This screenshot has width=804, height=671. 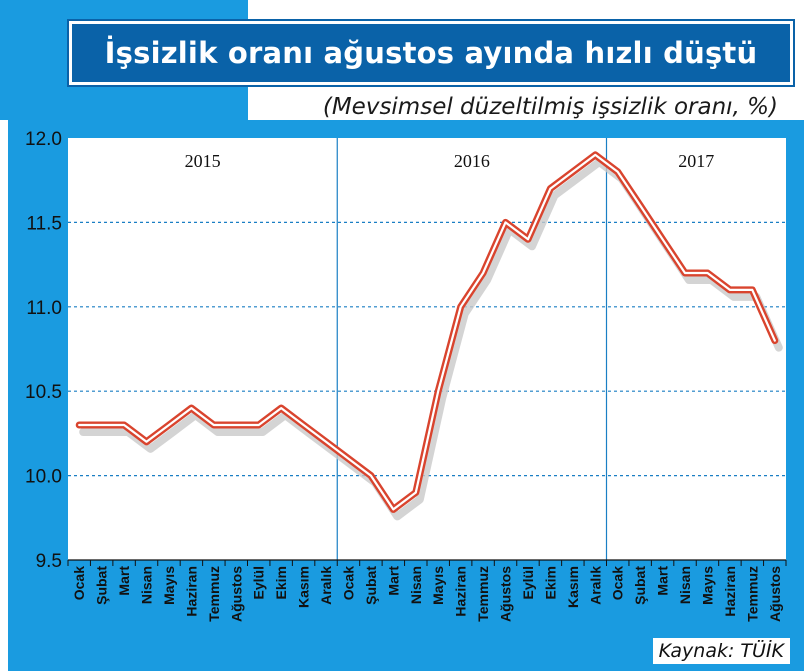 What do you see at coordinates (203, 161) in the screenshot?
I see `year-label: 2015` at bounding box center [203, 161].